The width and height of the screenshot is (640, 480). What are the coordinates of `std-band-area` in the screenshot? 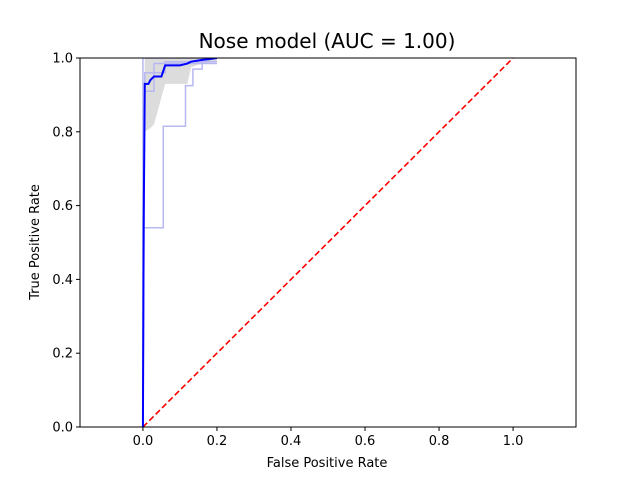 It's located at (179, 242).